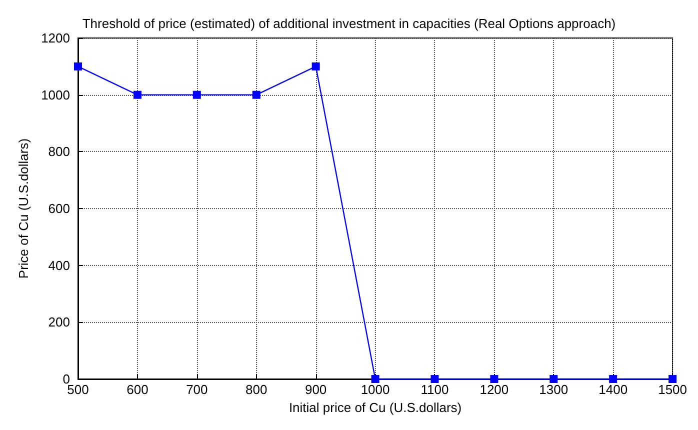 The height and width of the screenshot is (430, 698). I want to click on y-tick-label: 600, so click(59, 208).